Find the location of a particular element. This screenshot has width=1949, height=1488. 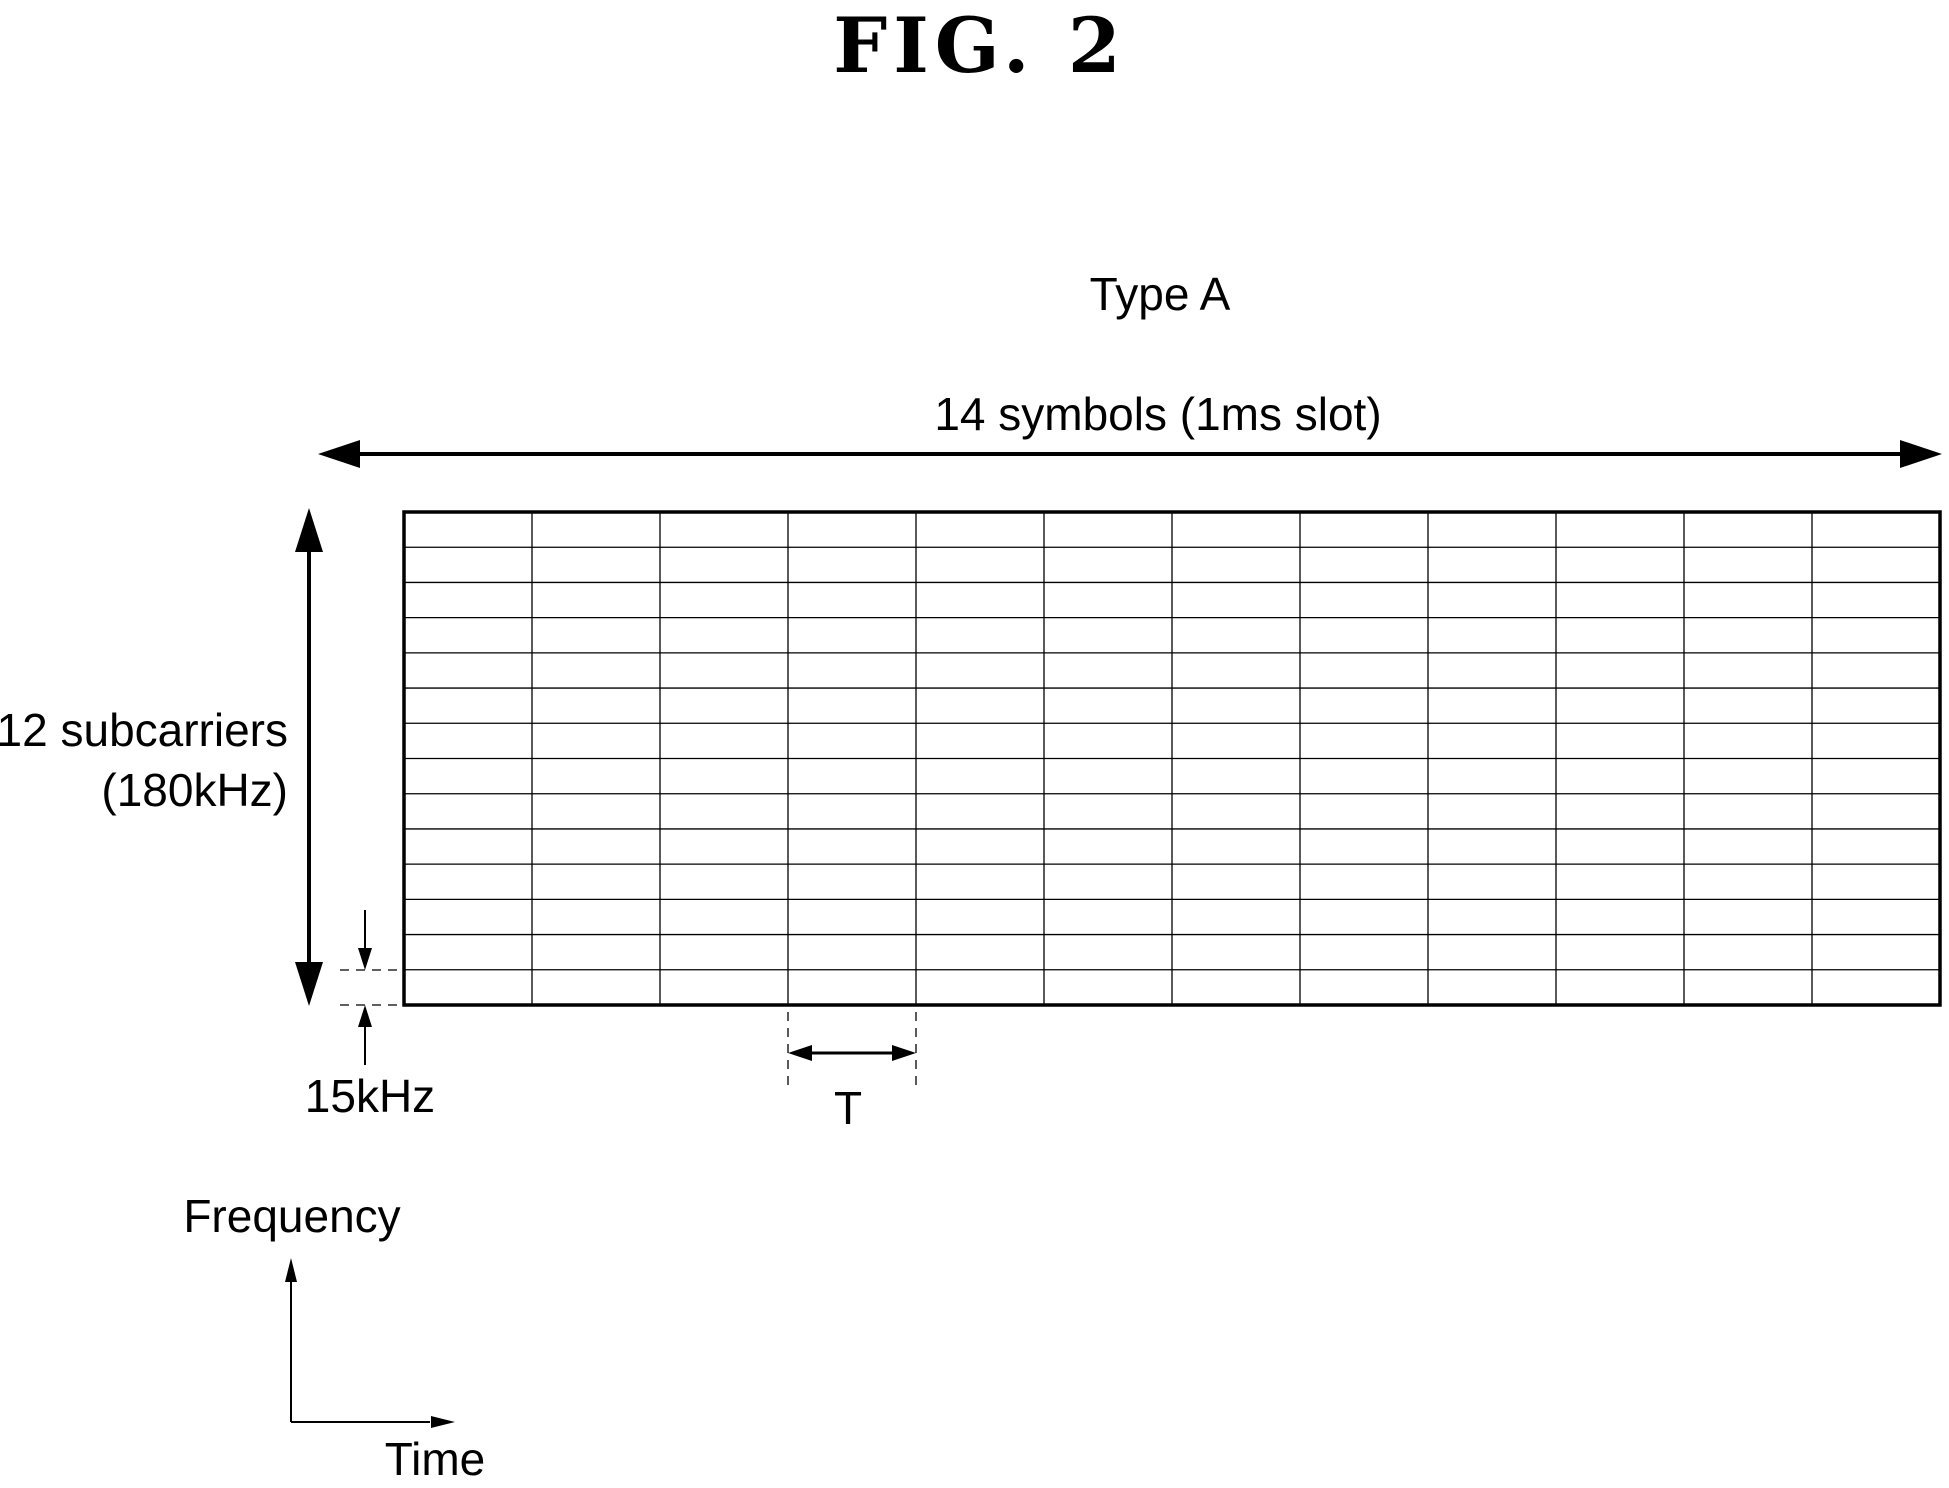

figure-title: FIG. 2 is located at coordinates (980, 45).